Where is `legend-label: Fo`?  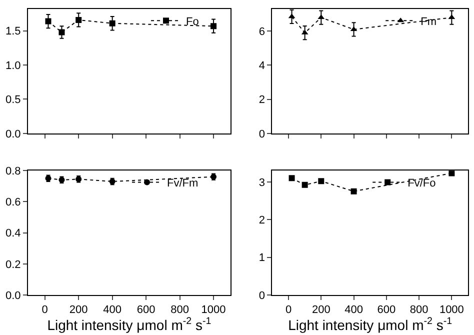
legend-label: Fo is located at coordinates (192, 22).